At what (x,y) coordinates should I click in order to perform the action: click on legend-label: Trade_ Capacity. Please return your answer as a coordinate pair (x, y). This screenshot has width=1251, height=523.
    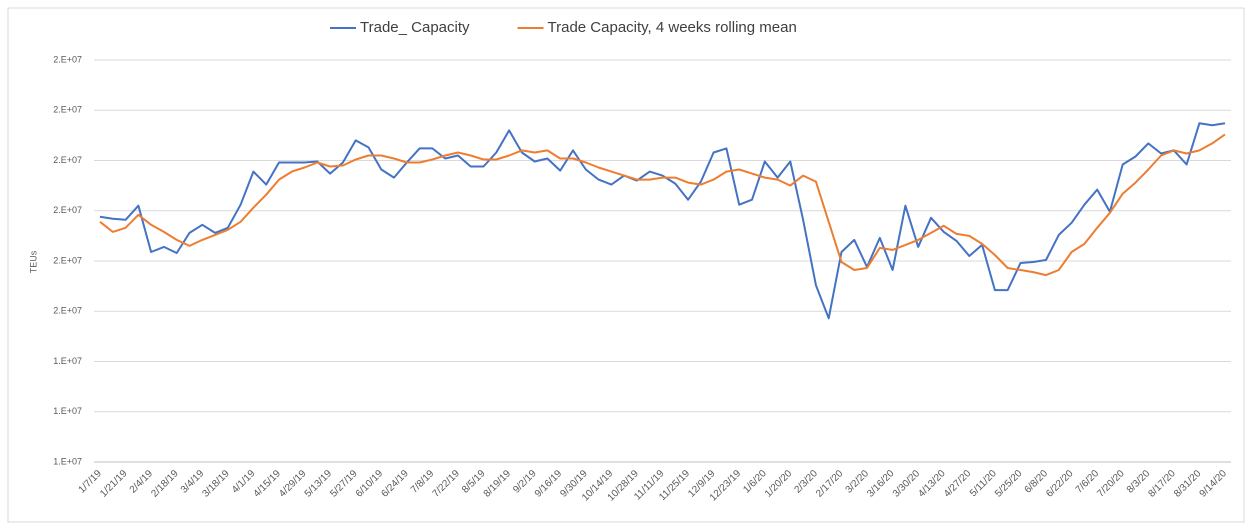
    Looking at the image, I should click on (415, 27).